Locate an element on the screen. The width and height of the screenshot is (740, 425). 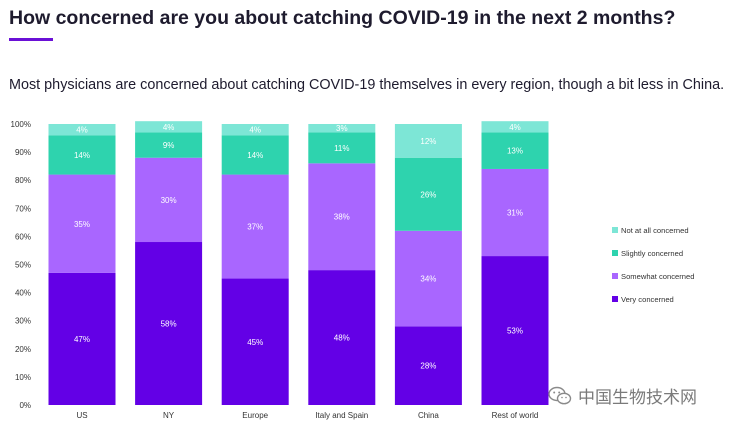
watermark: 中国生物技术网 is located at coordinates (622, 395).